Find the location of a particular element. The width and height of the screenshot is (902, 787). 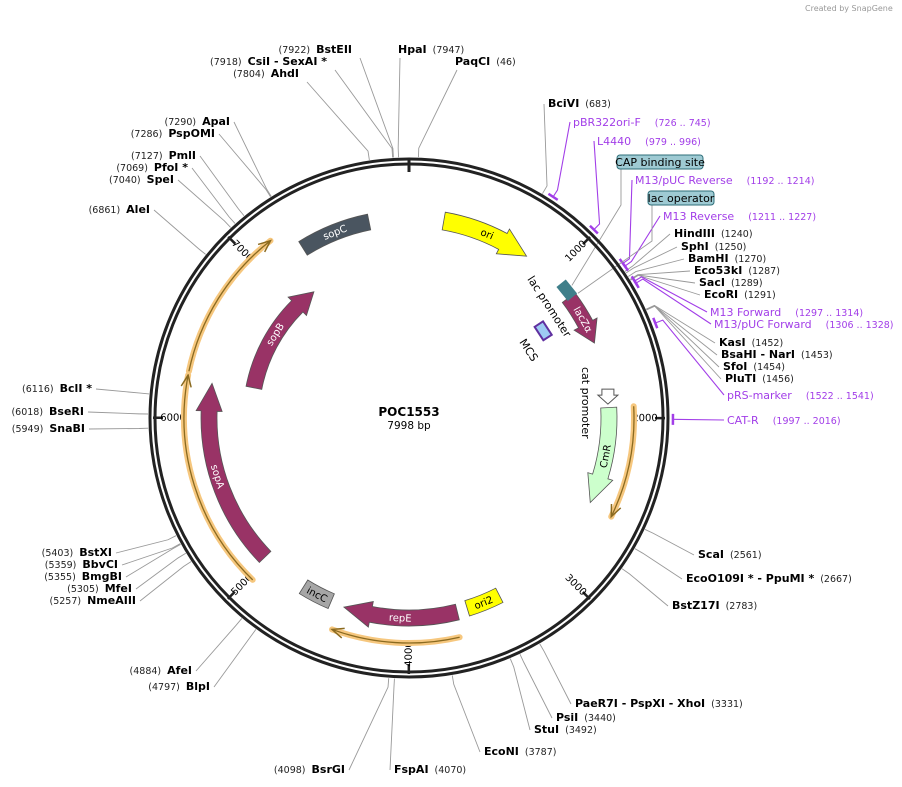

enzyme-site: (7290) ApaI is located at coordinates (198, 121).